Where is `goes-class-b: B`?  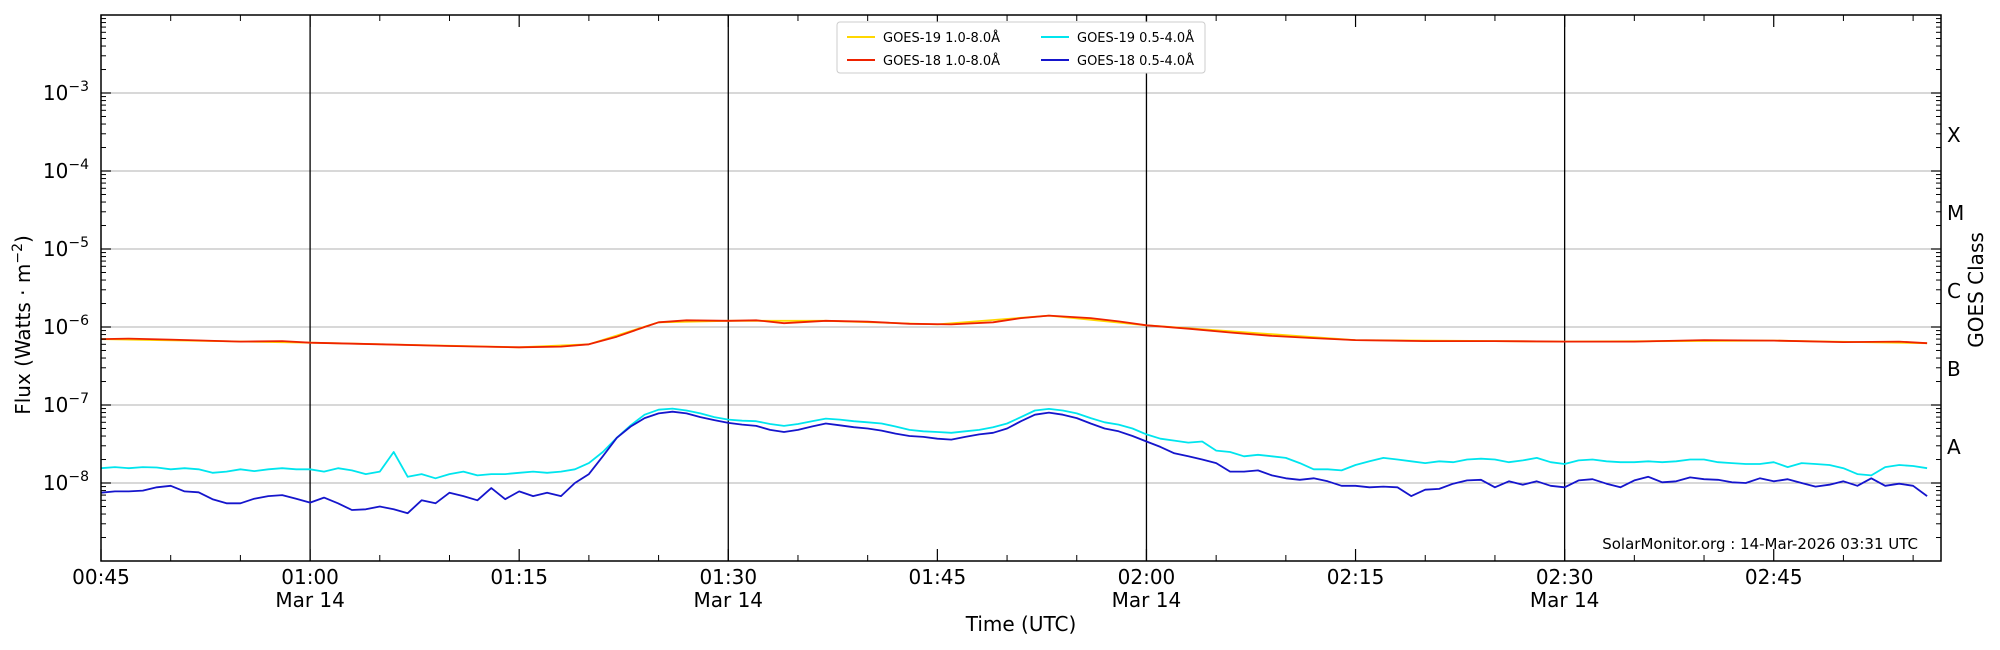 goes-class-b: B is located at coordinates (1954, 369).